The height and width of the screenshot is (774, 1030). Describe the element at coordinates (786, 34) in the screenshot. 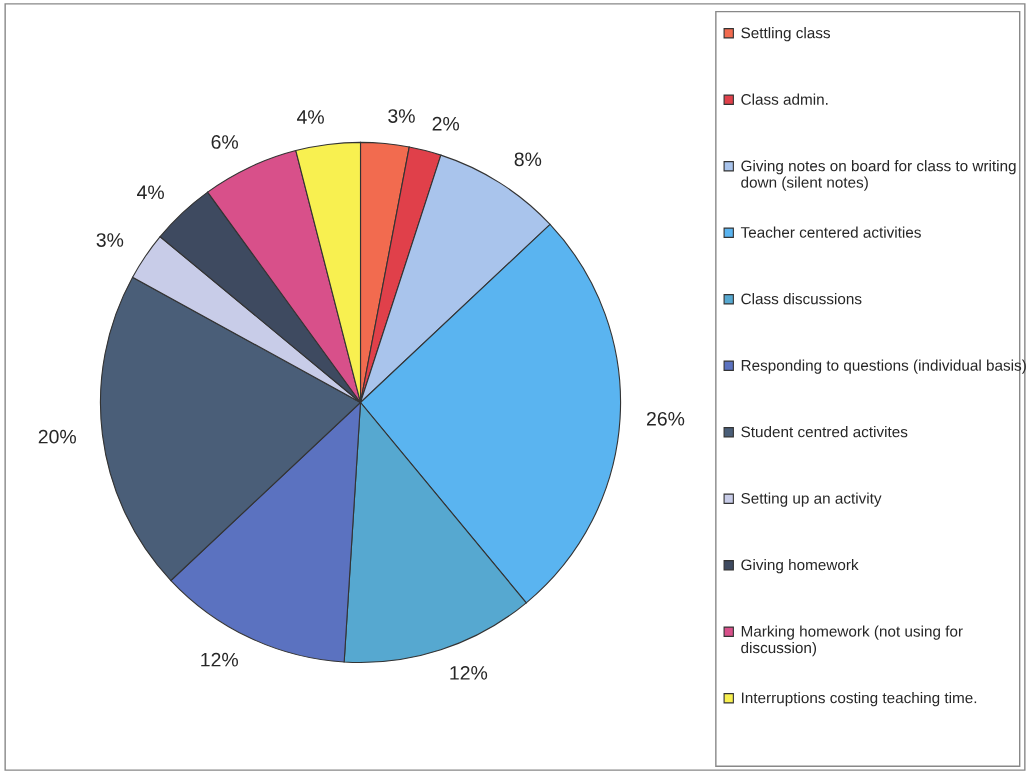

I see `legend-label: Settling class` at that location.